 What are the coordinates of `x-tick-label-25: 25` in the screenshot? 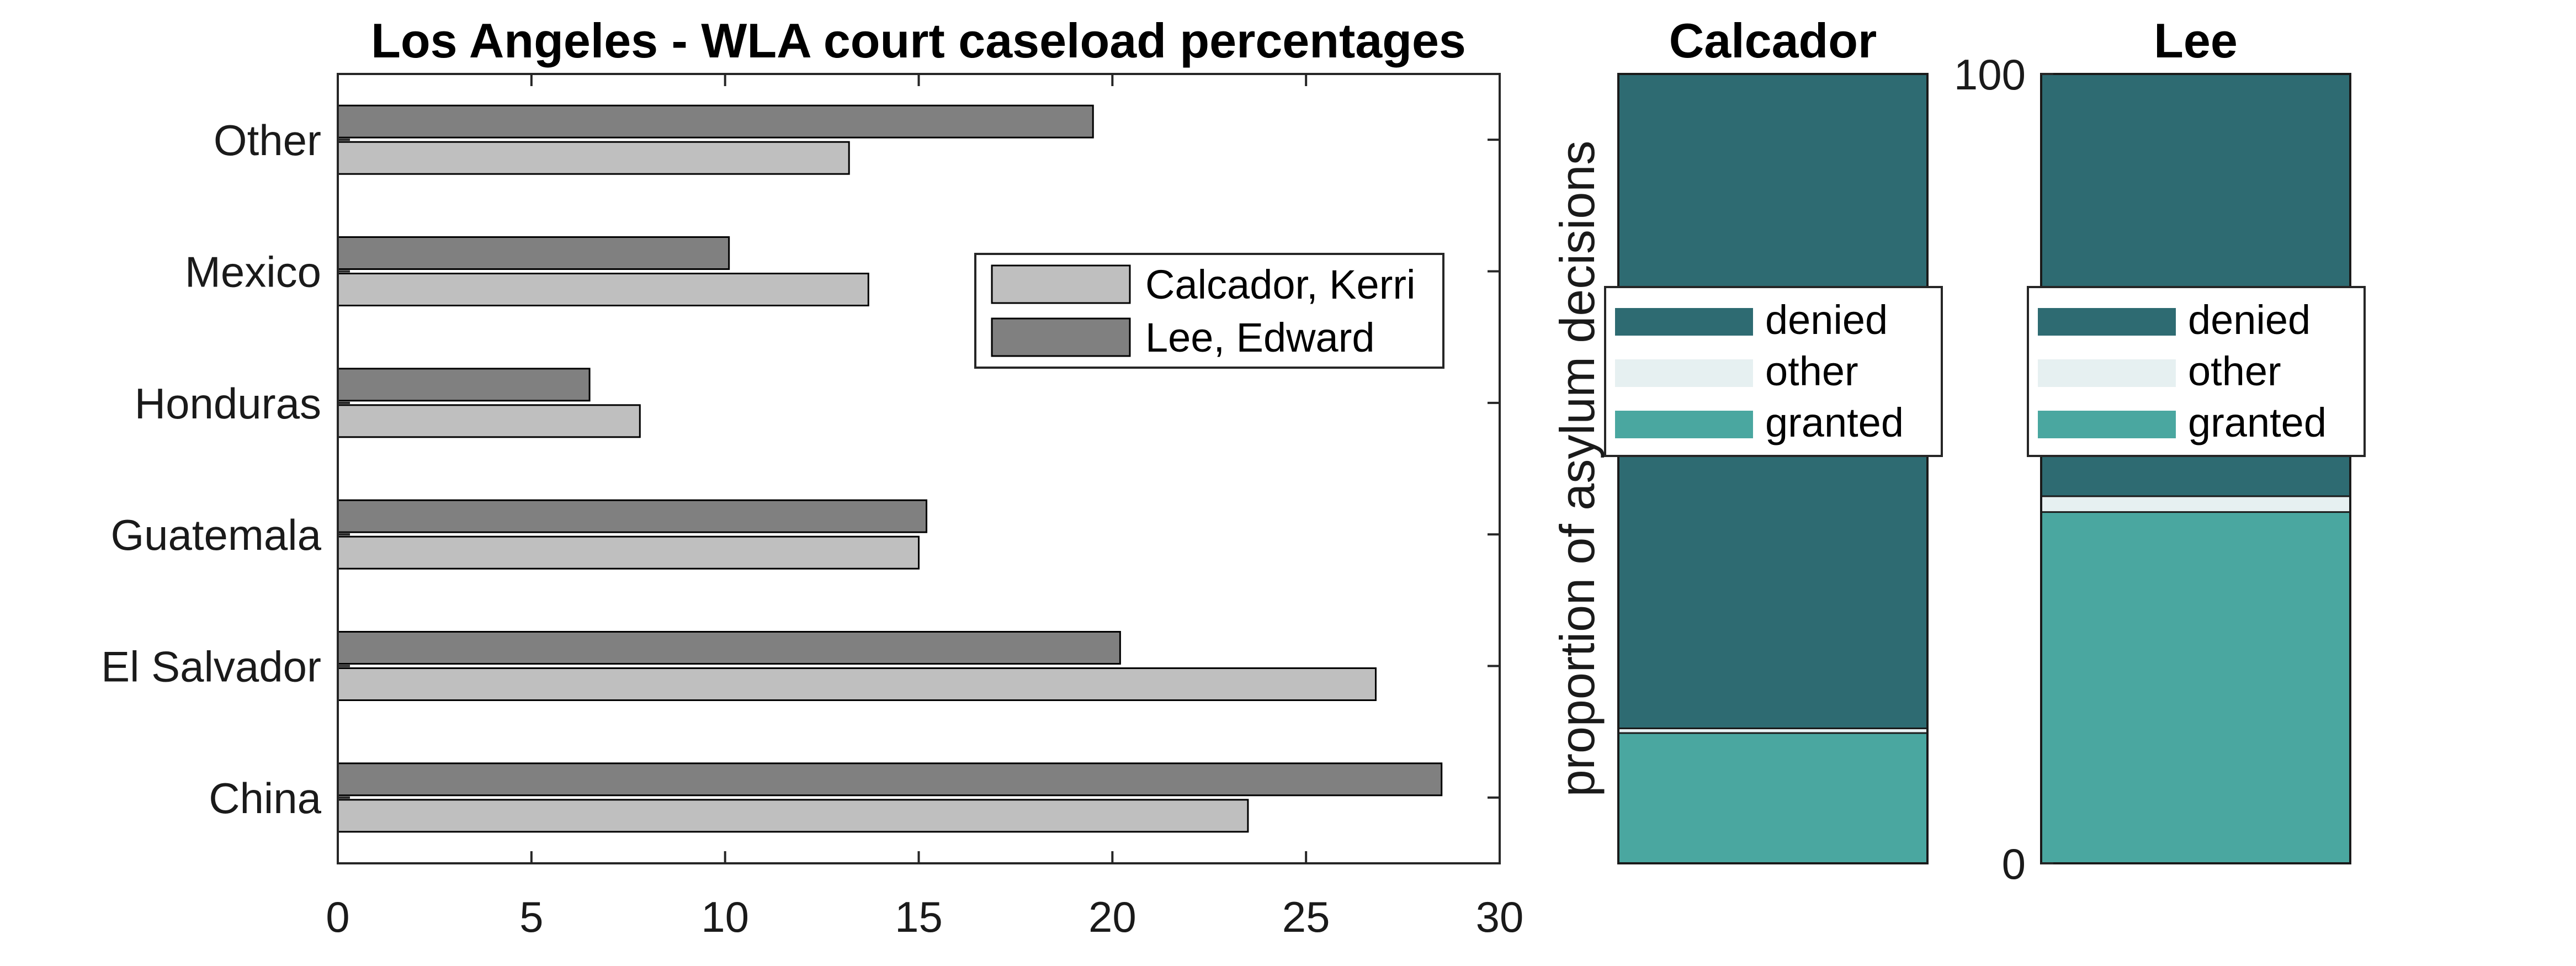 It's located at (1306, 917).